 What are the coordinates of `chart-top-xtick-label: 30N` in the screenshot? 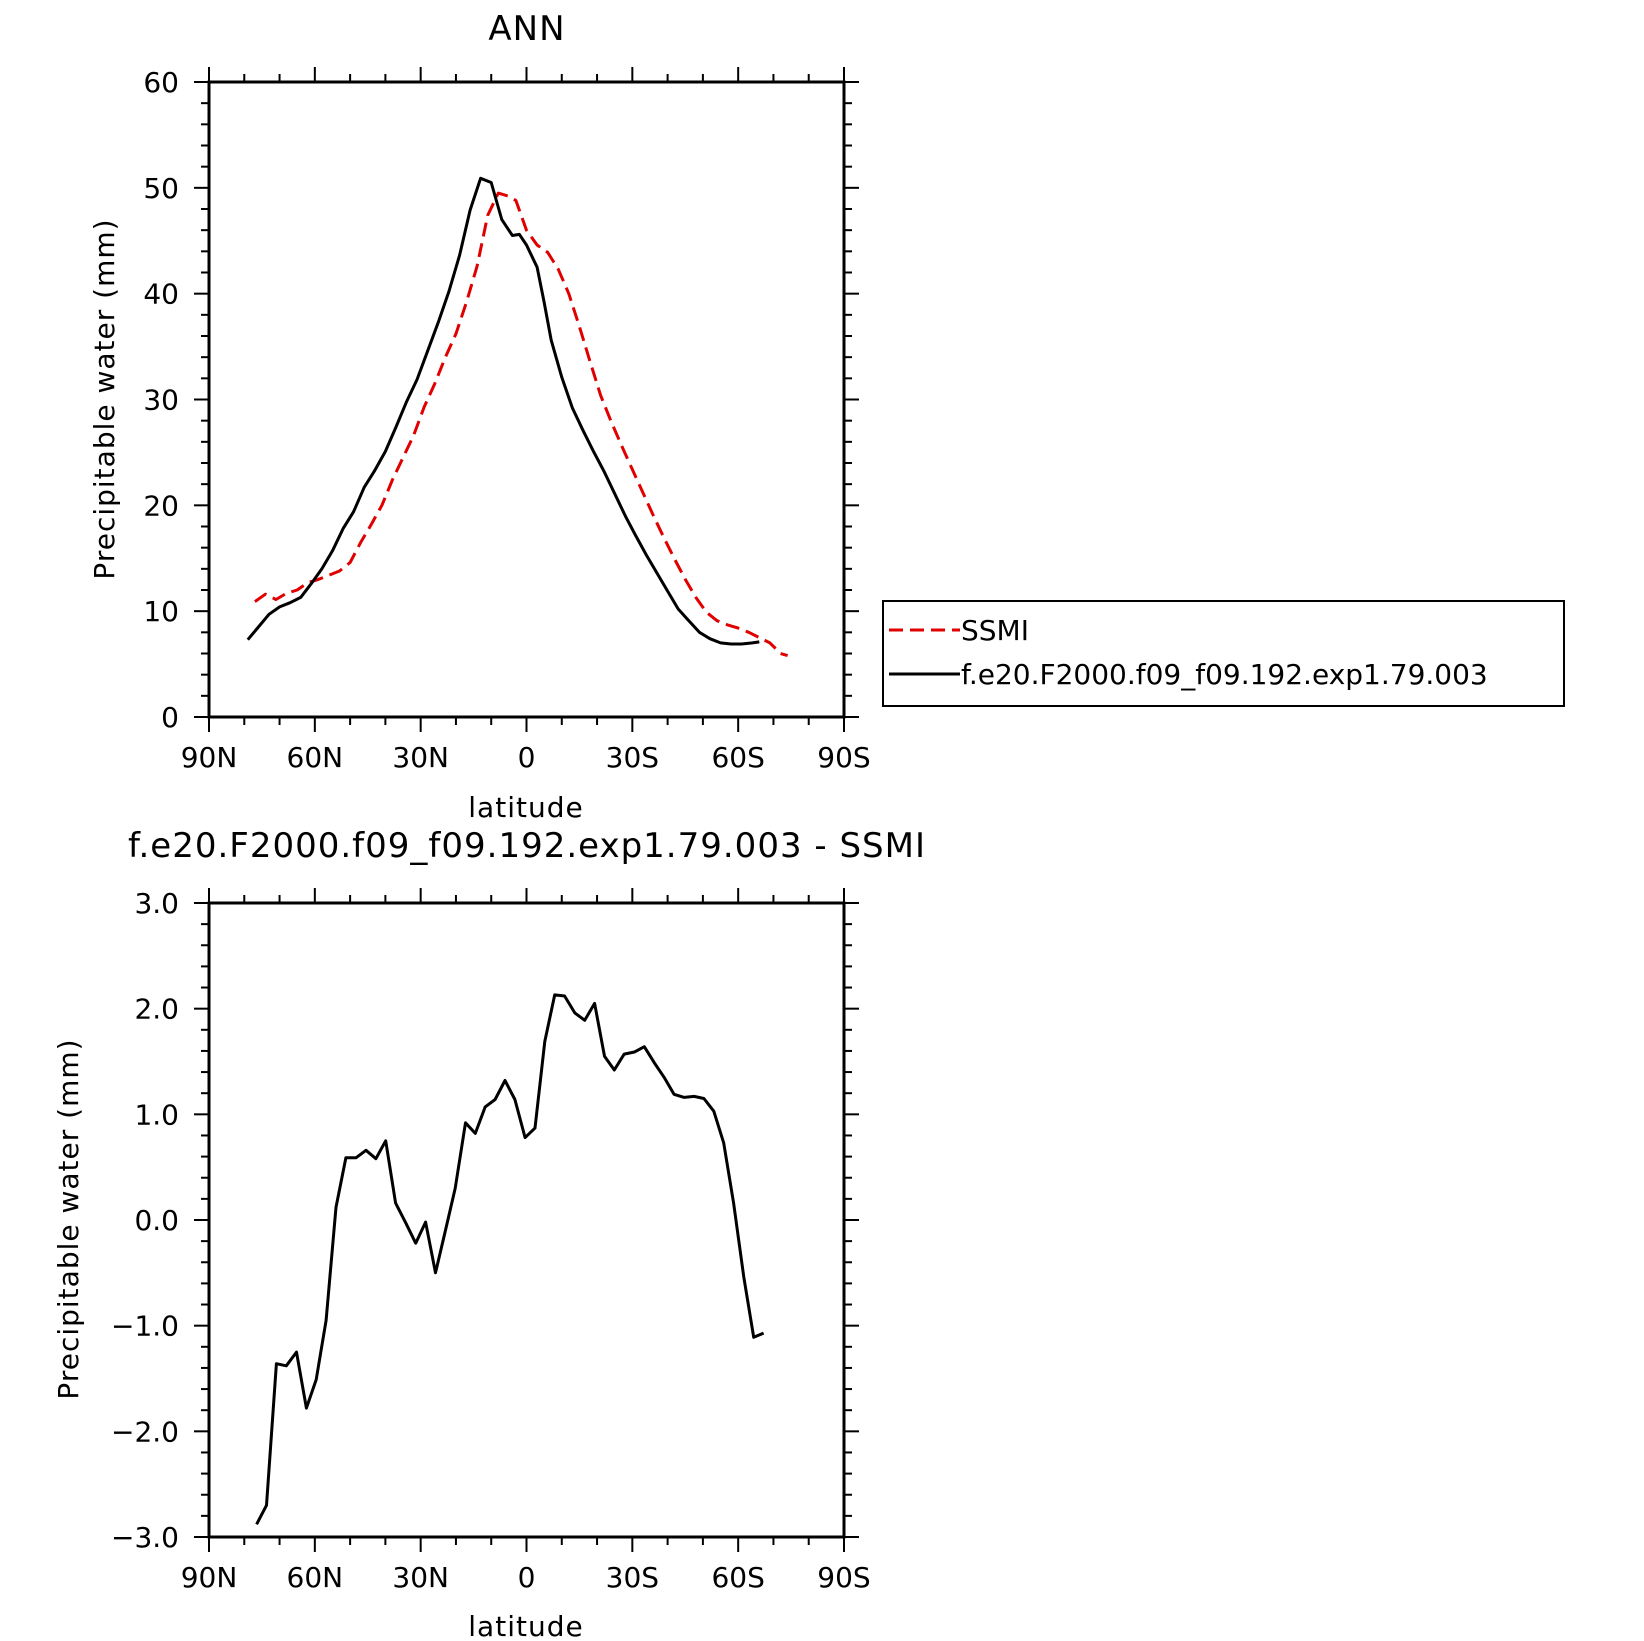 It's located at (420, 757).